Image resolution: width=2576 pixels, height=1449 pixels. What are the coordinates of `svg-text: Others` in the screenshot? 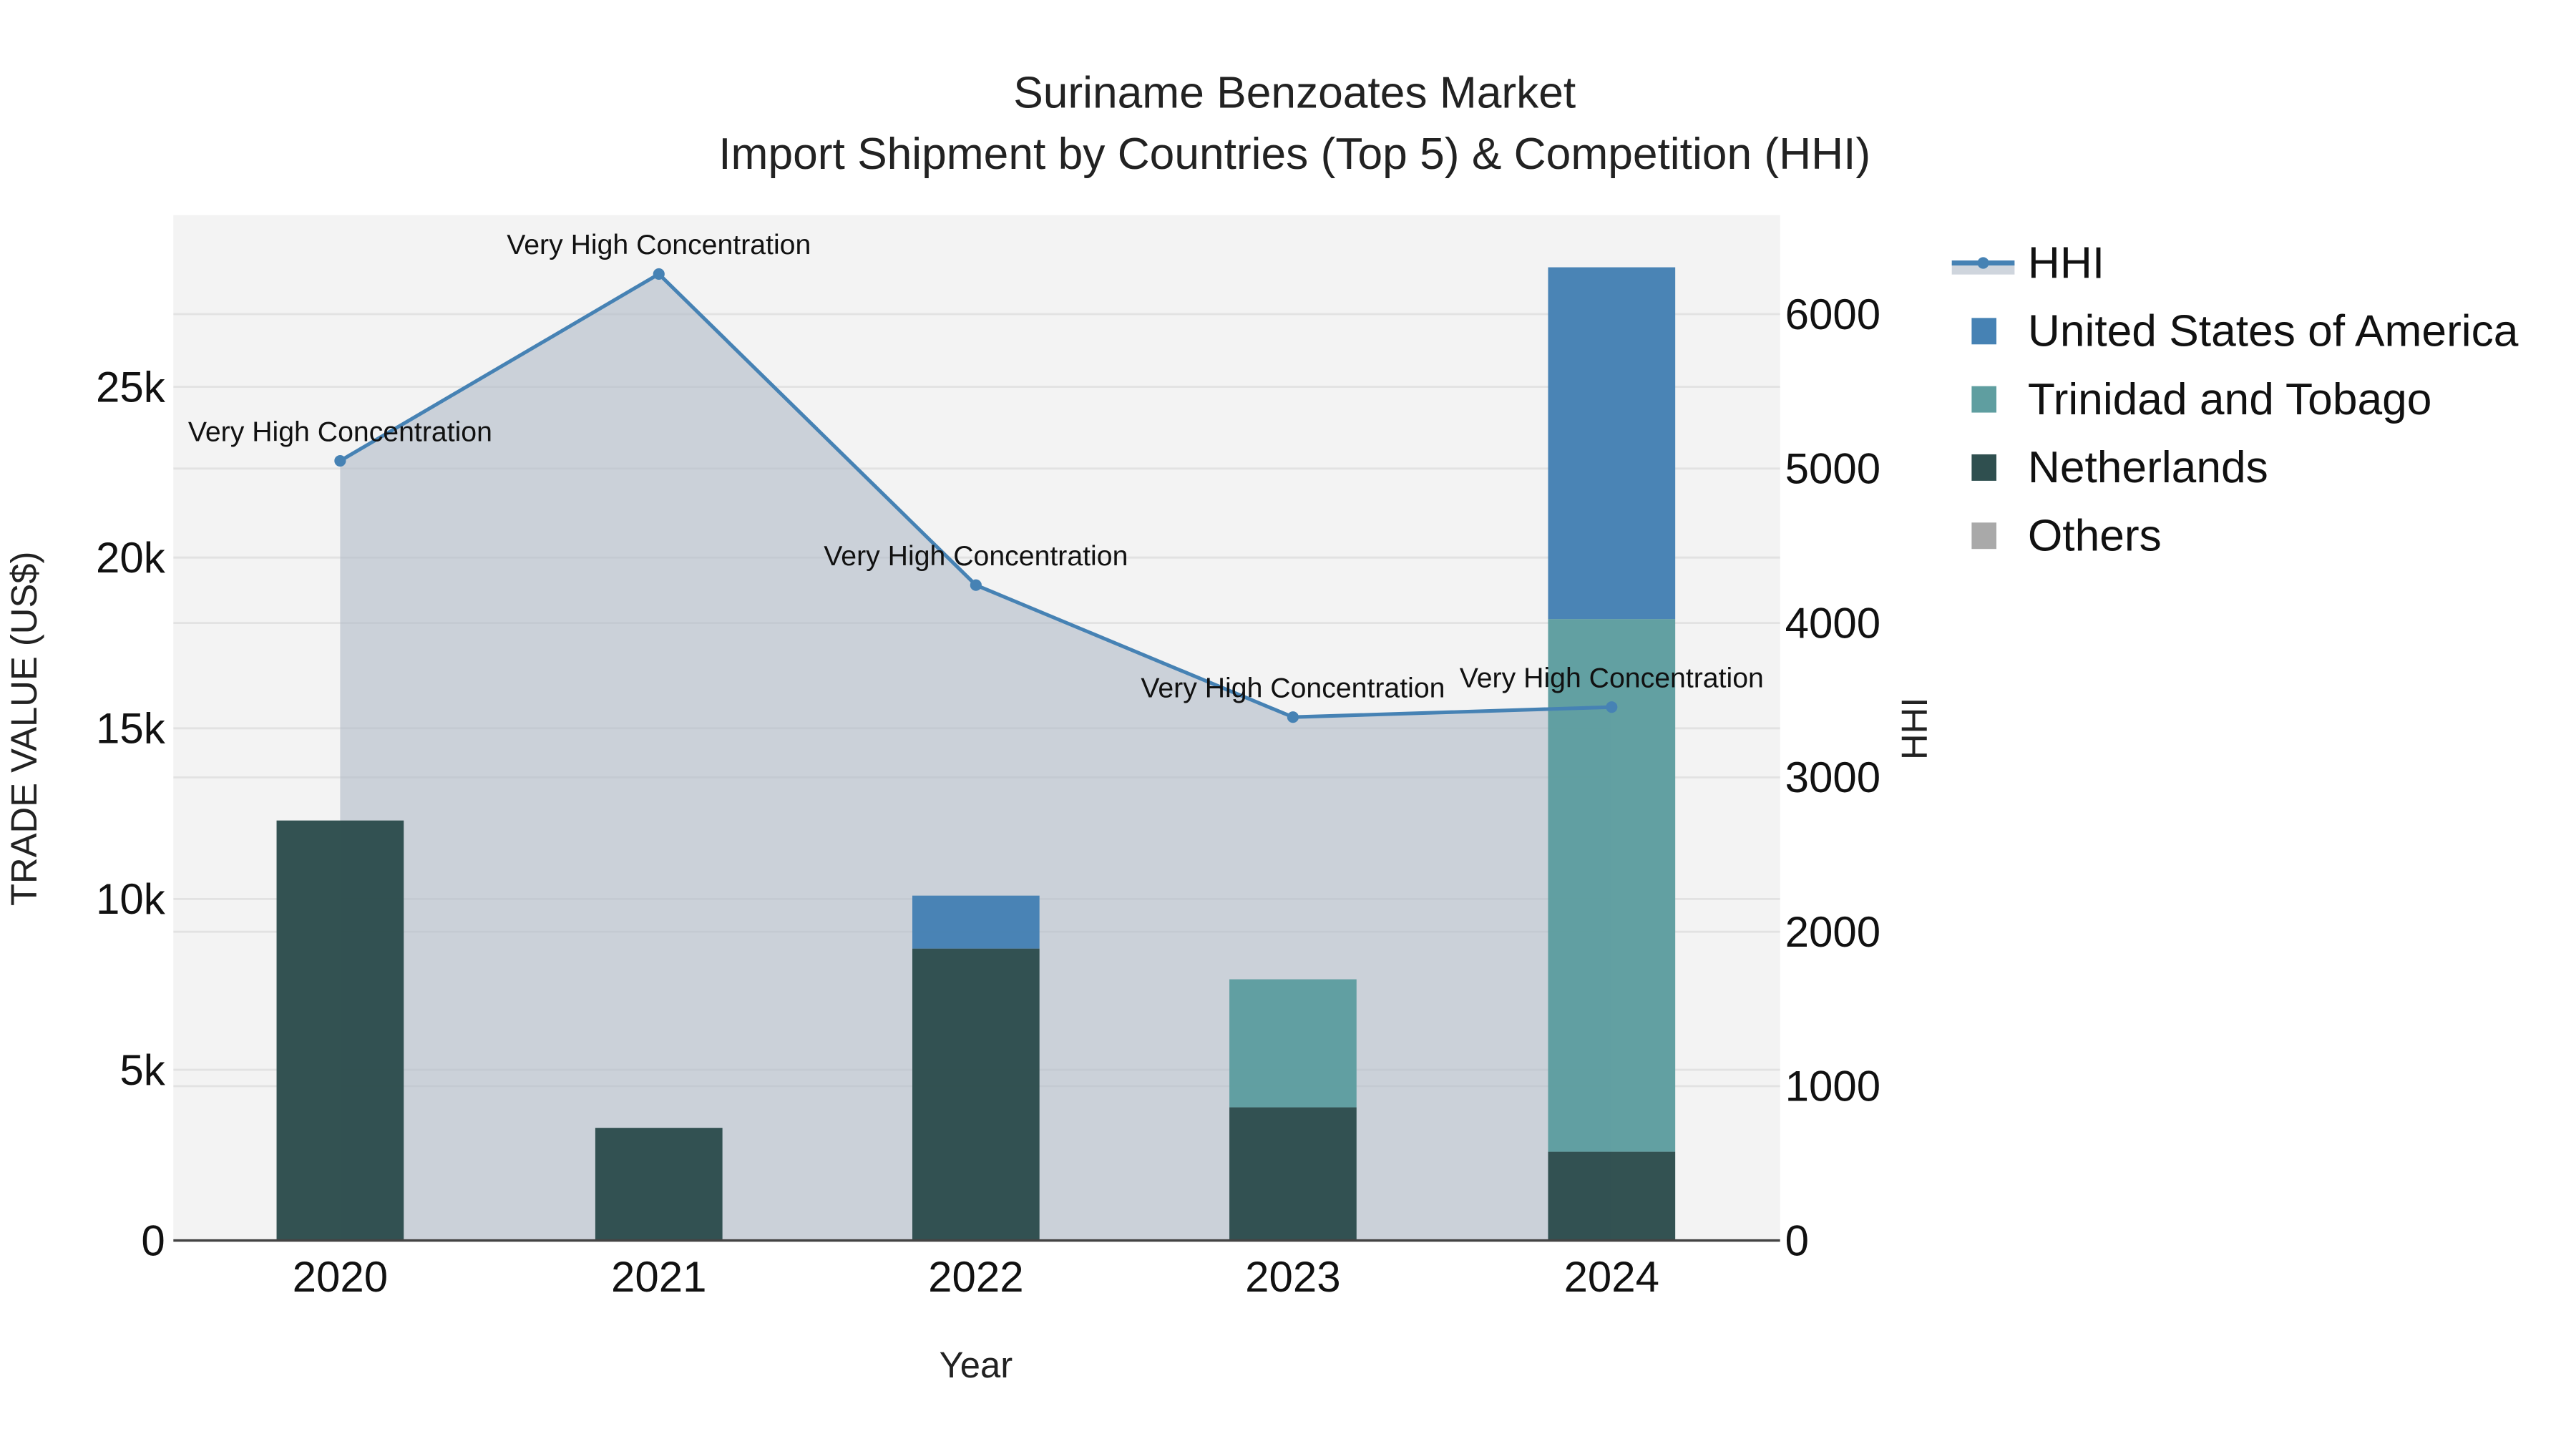 It's located at (2095, 536).